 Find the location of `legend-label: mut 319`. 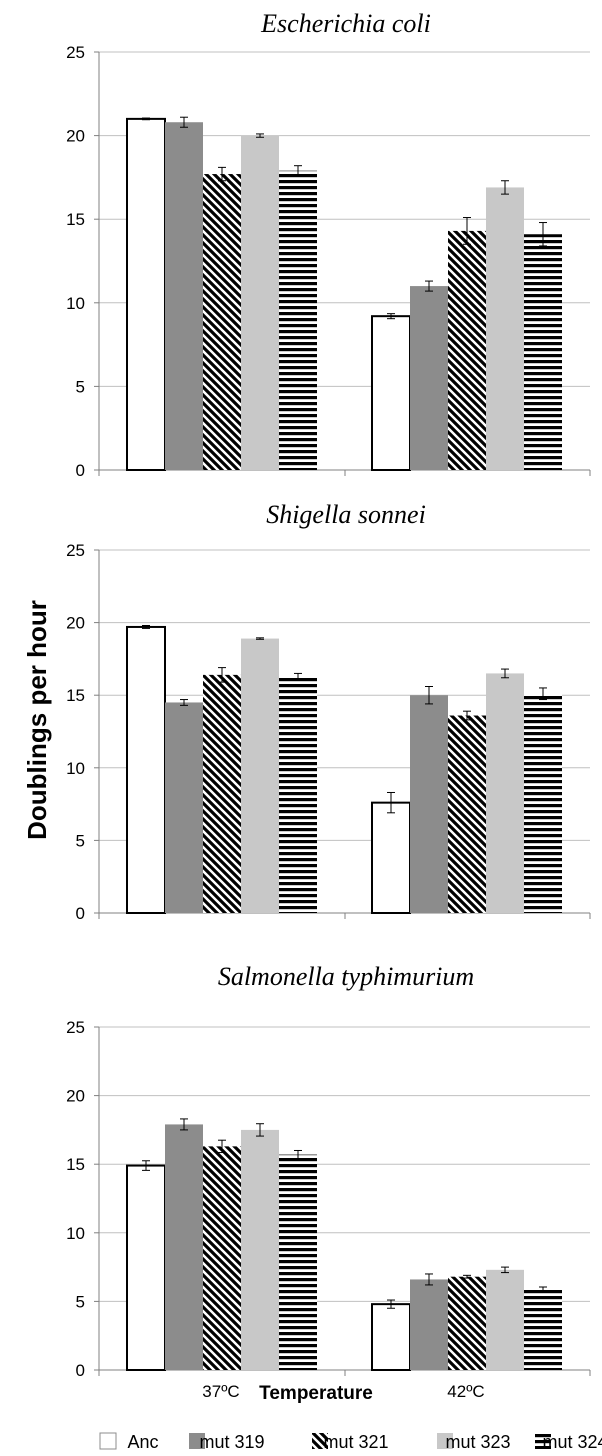

legend-label: mut 319 is located at coordinates (231, 1442).